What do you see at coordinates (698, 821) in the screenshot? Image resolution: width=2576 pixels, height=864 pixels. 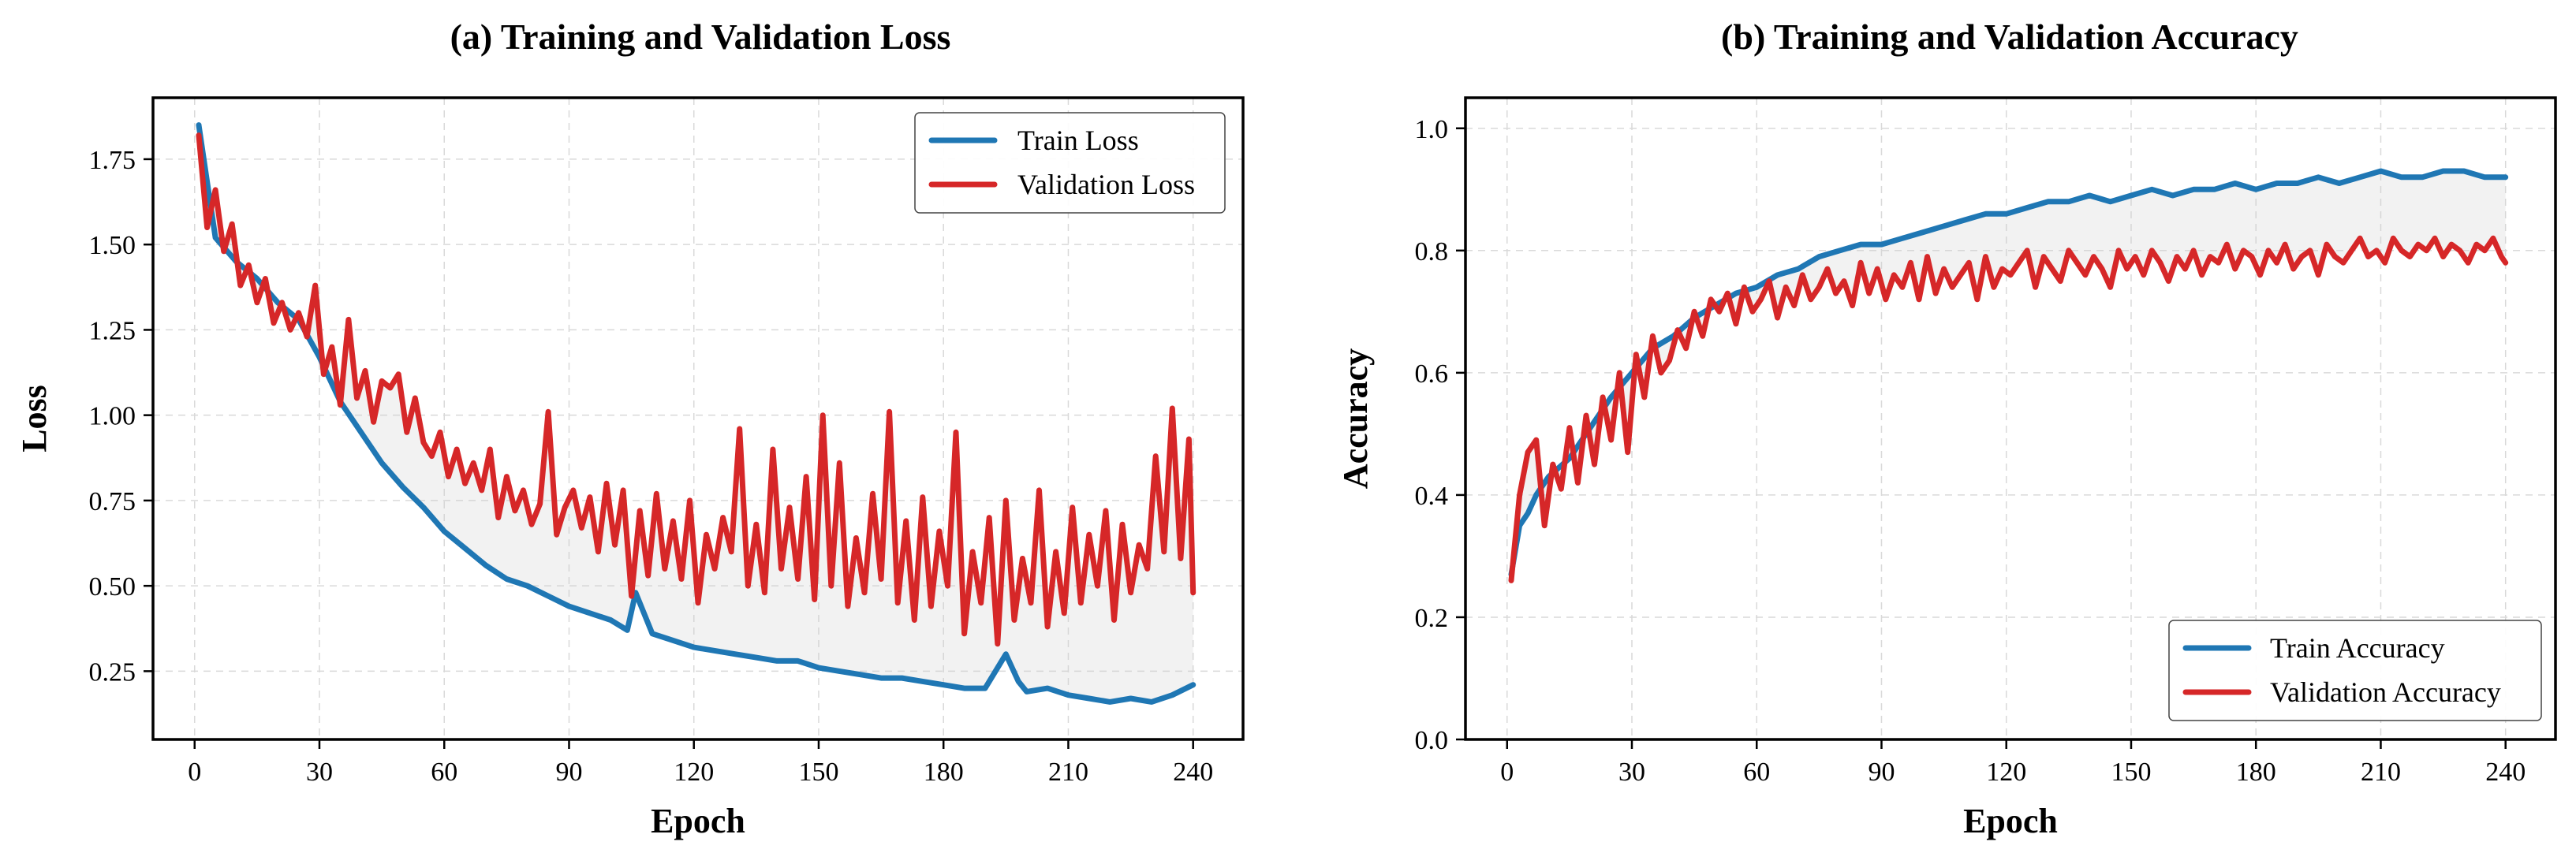 I see `loss-x-axis-label: Epoch` at bounding box center [698, 821].